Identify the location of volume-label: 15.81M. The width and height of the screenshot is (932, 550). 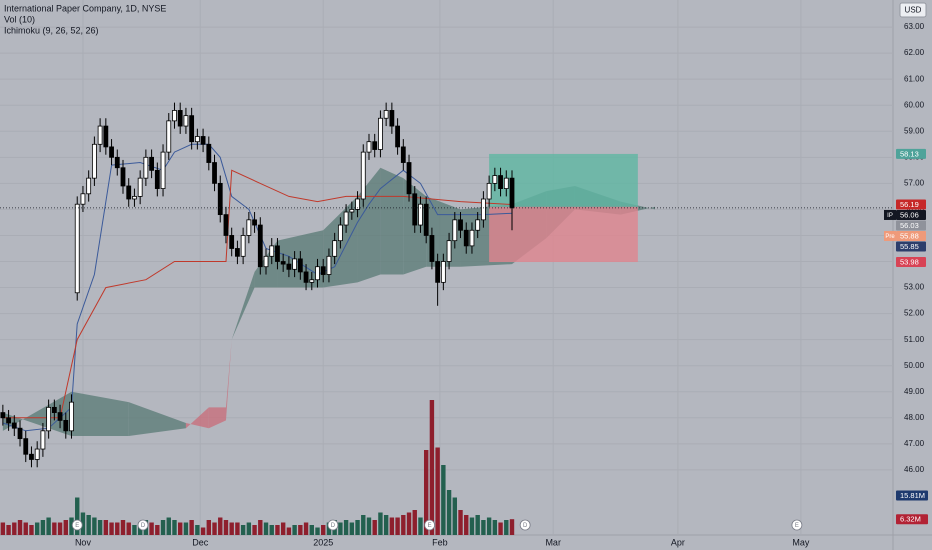
(912, 495).